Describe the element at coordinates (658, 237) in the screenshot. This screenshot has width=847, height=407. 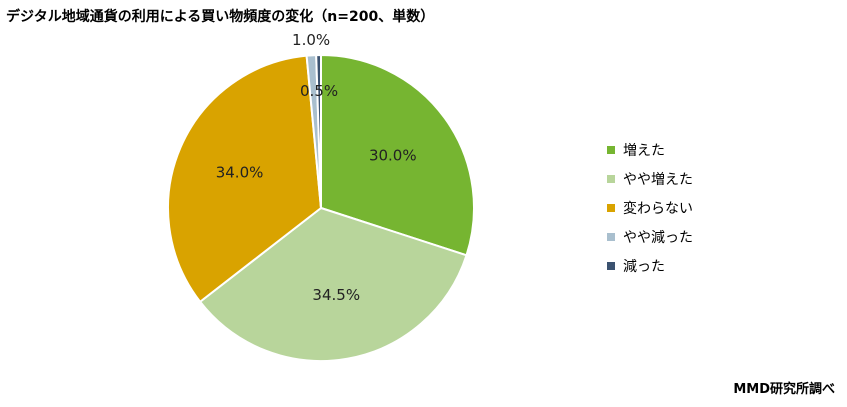
I see `legend-label: やや減った` at that location.